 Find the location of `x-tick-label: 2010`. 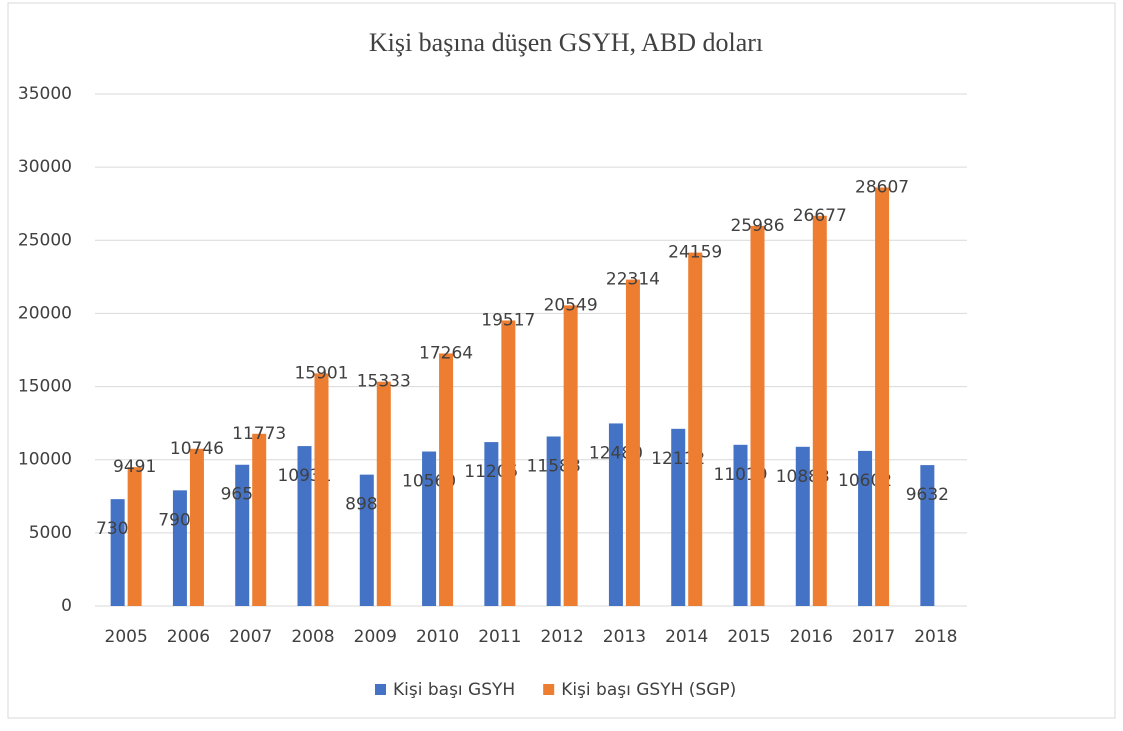

x-tick-label: 2010 is located at coordinates (437, 637).